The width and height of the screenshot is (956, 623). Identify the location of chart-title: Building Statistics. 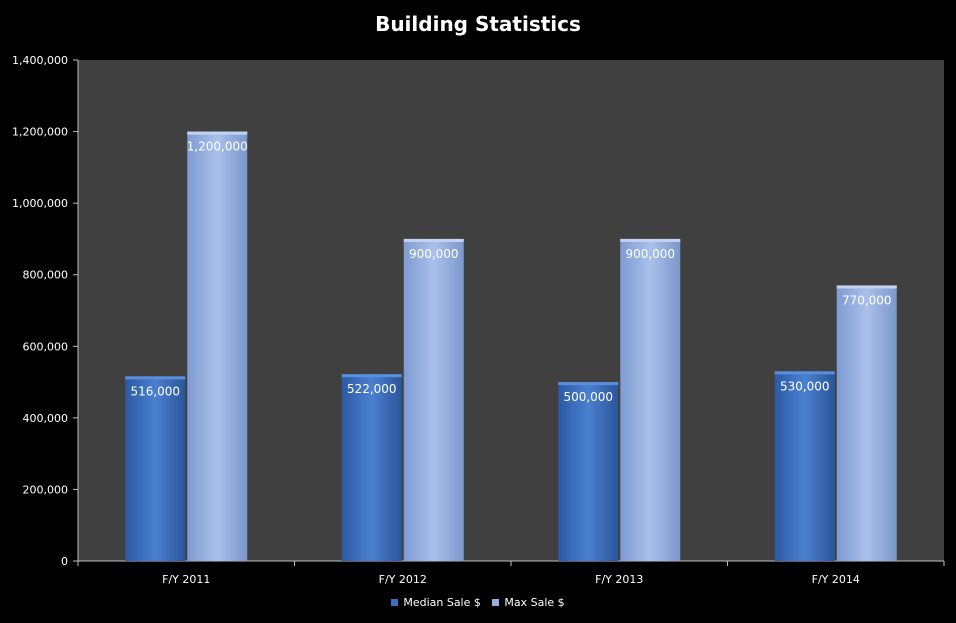
(478, 24).